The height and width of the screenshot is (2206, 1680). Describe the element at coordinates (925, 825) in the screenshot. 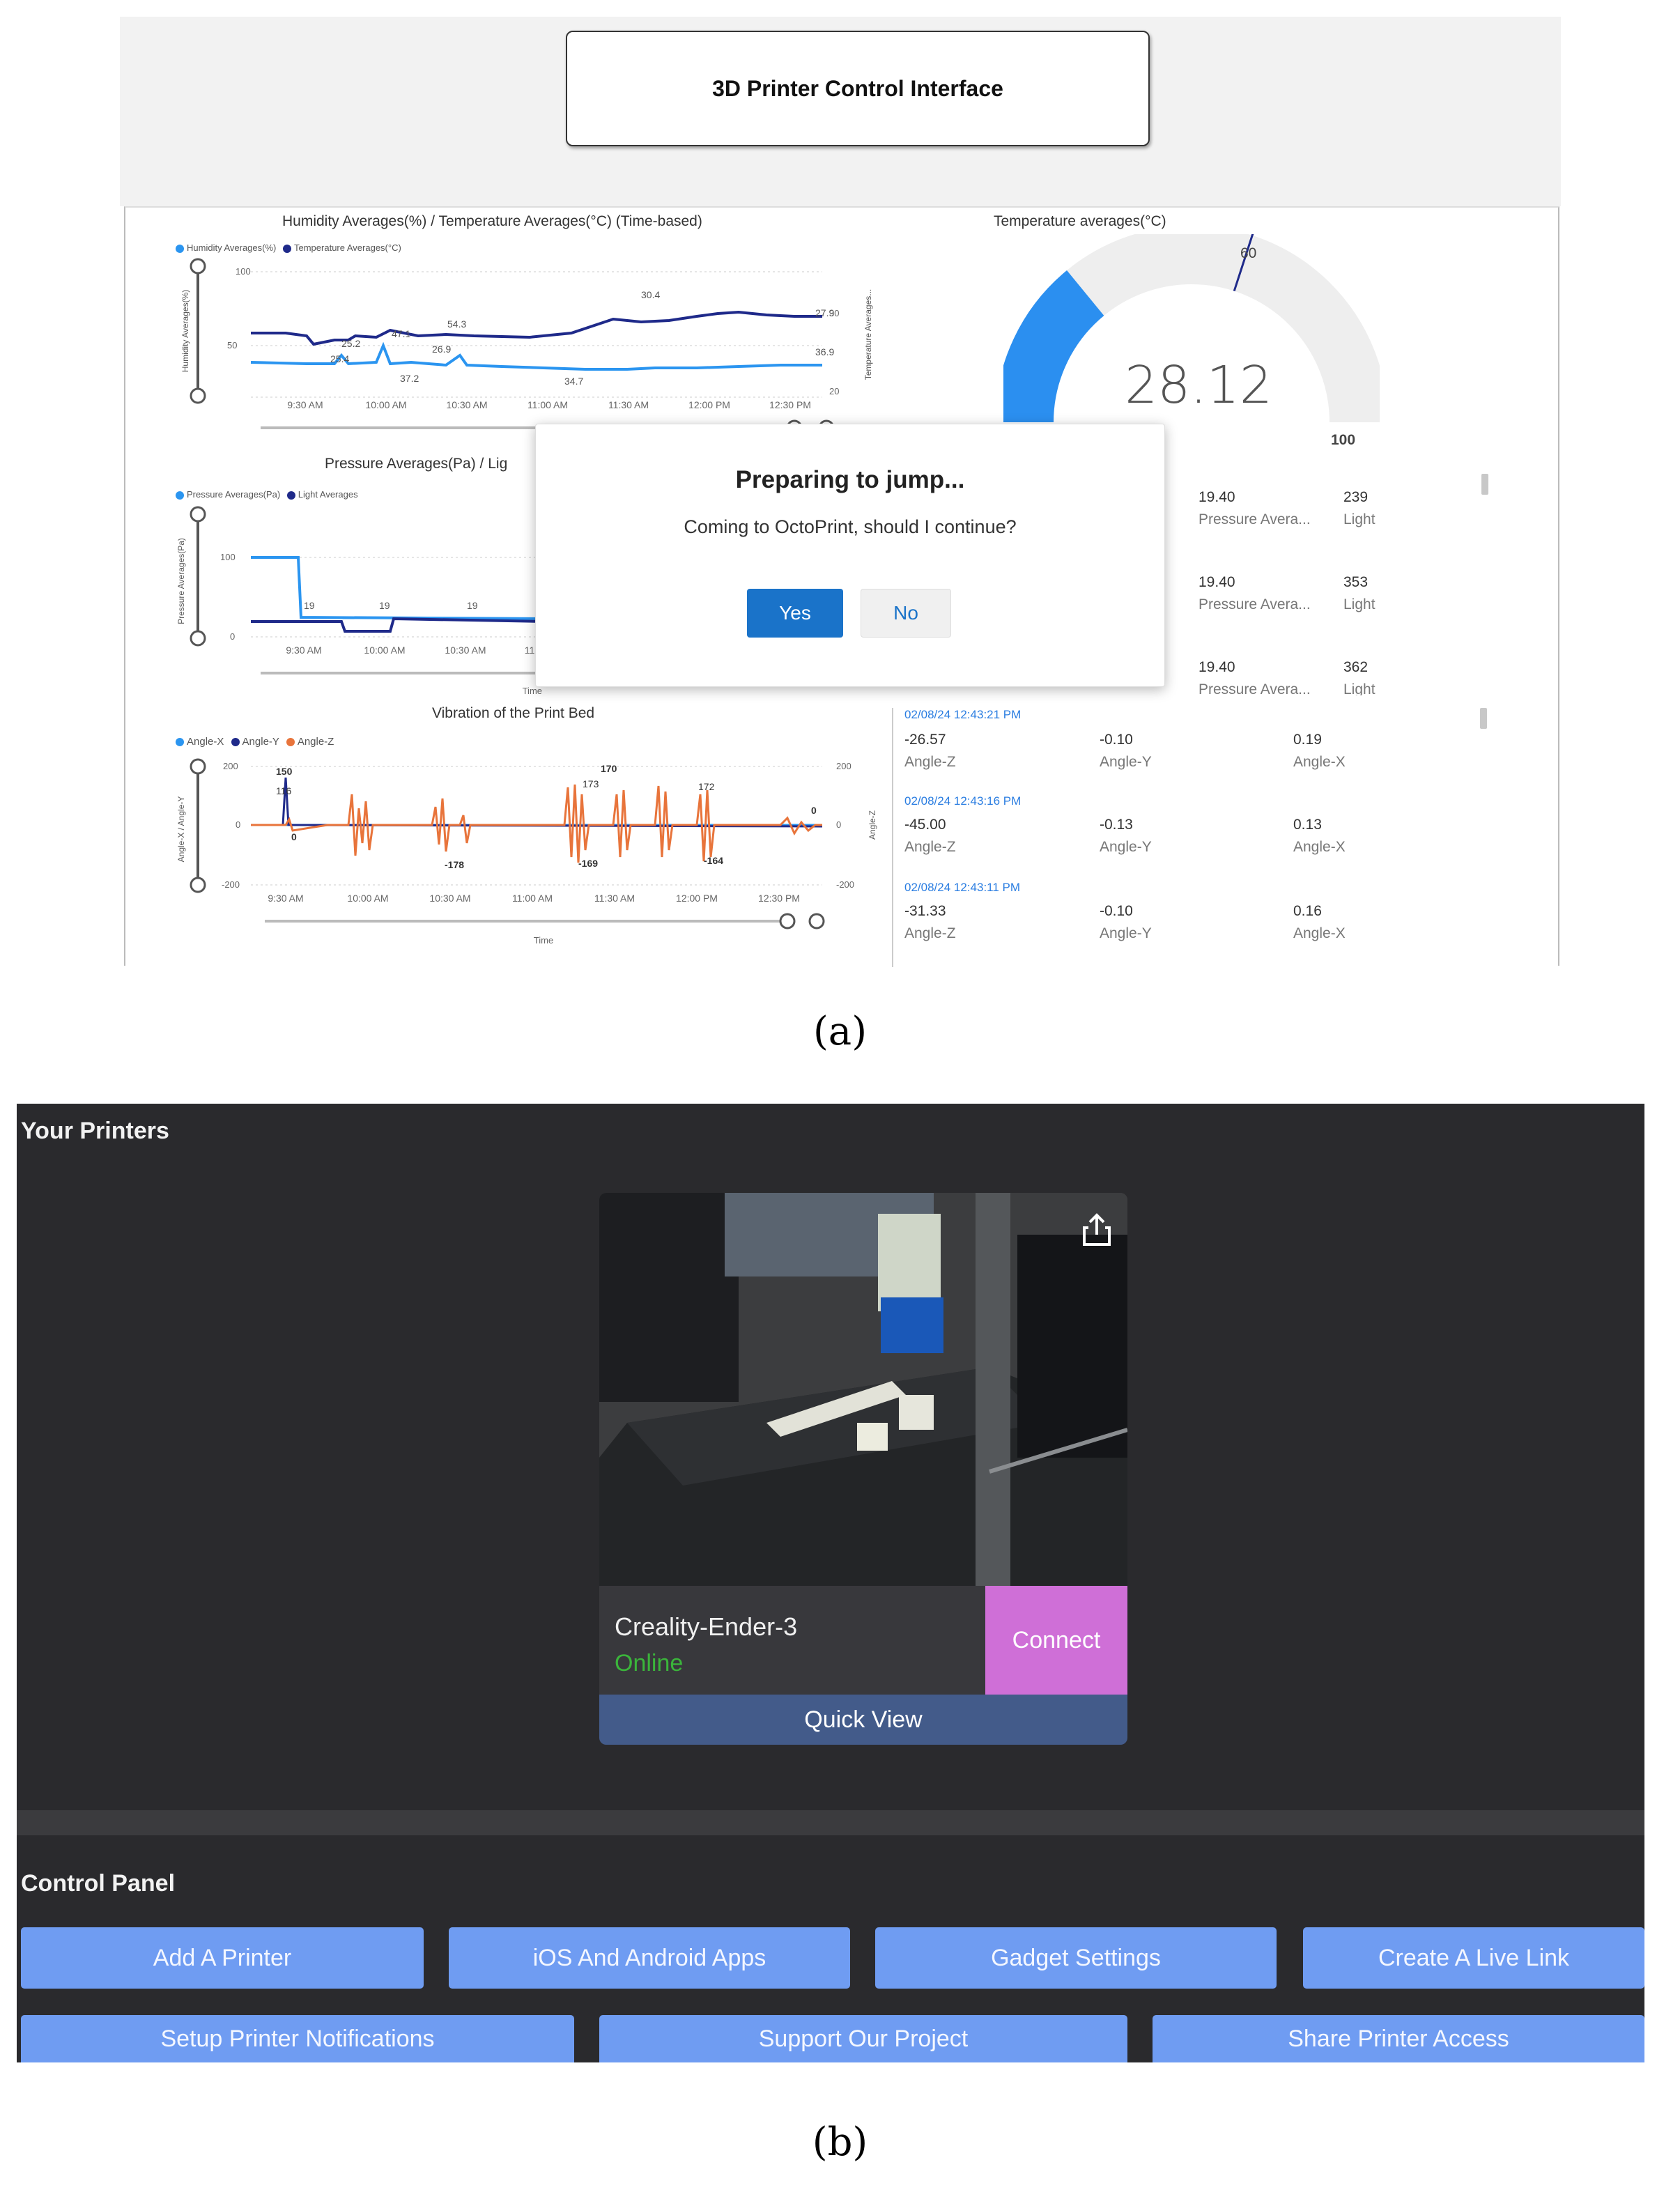

I see `angle-value: -45.00` at that location.